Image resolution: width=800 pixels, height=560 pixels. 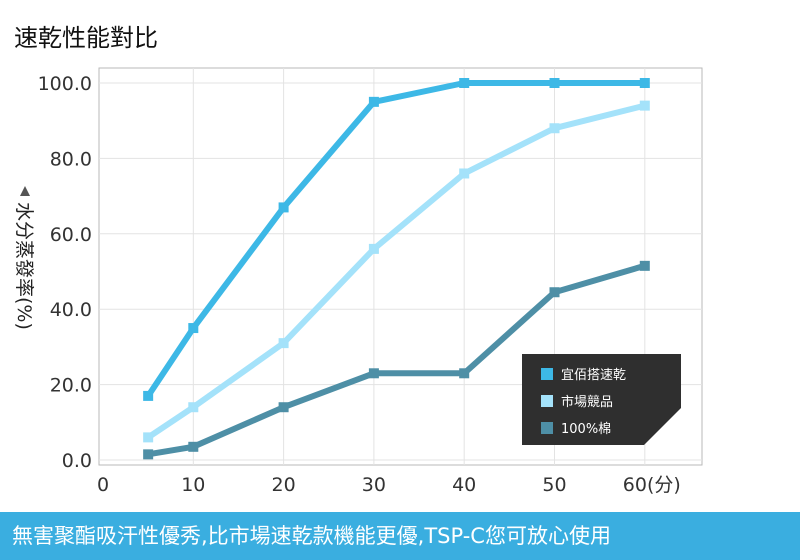 I want to click on legend-box, so click(x=601, y=399).